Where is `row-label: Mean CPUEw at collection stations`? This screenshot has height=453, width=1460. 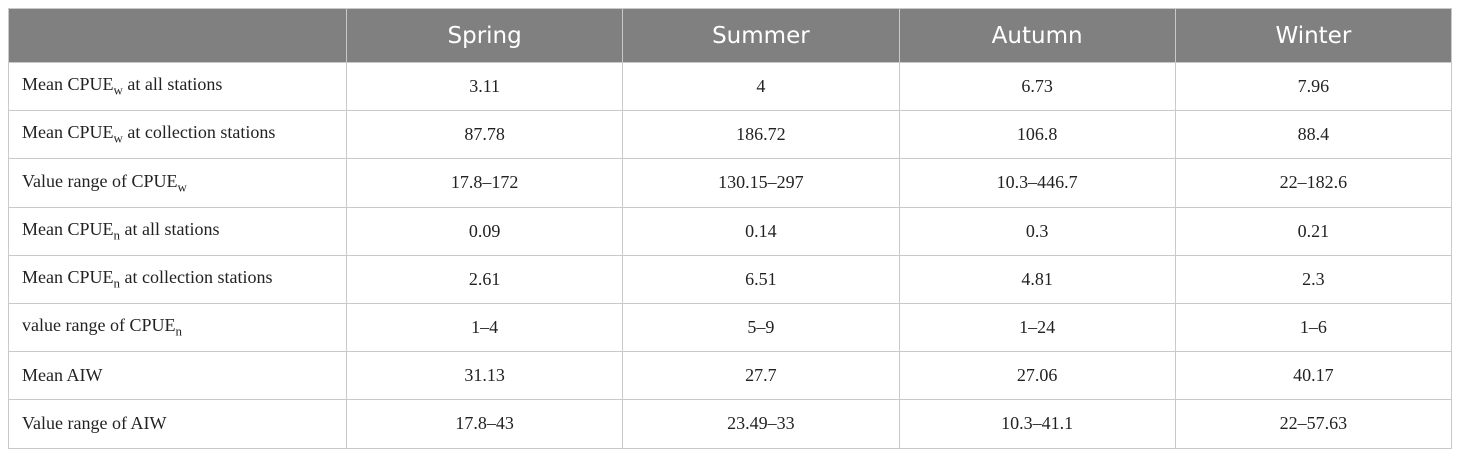
row-label: Mean CPUEw at collection stations is located at coordinates (177, 135).